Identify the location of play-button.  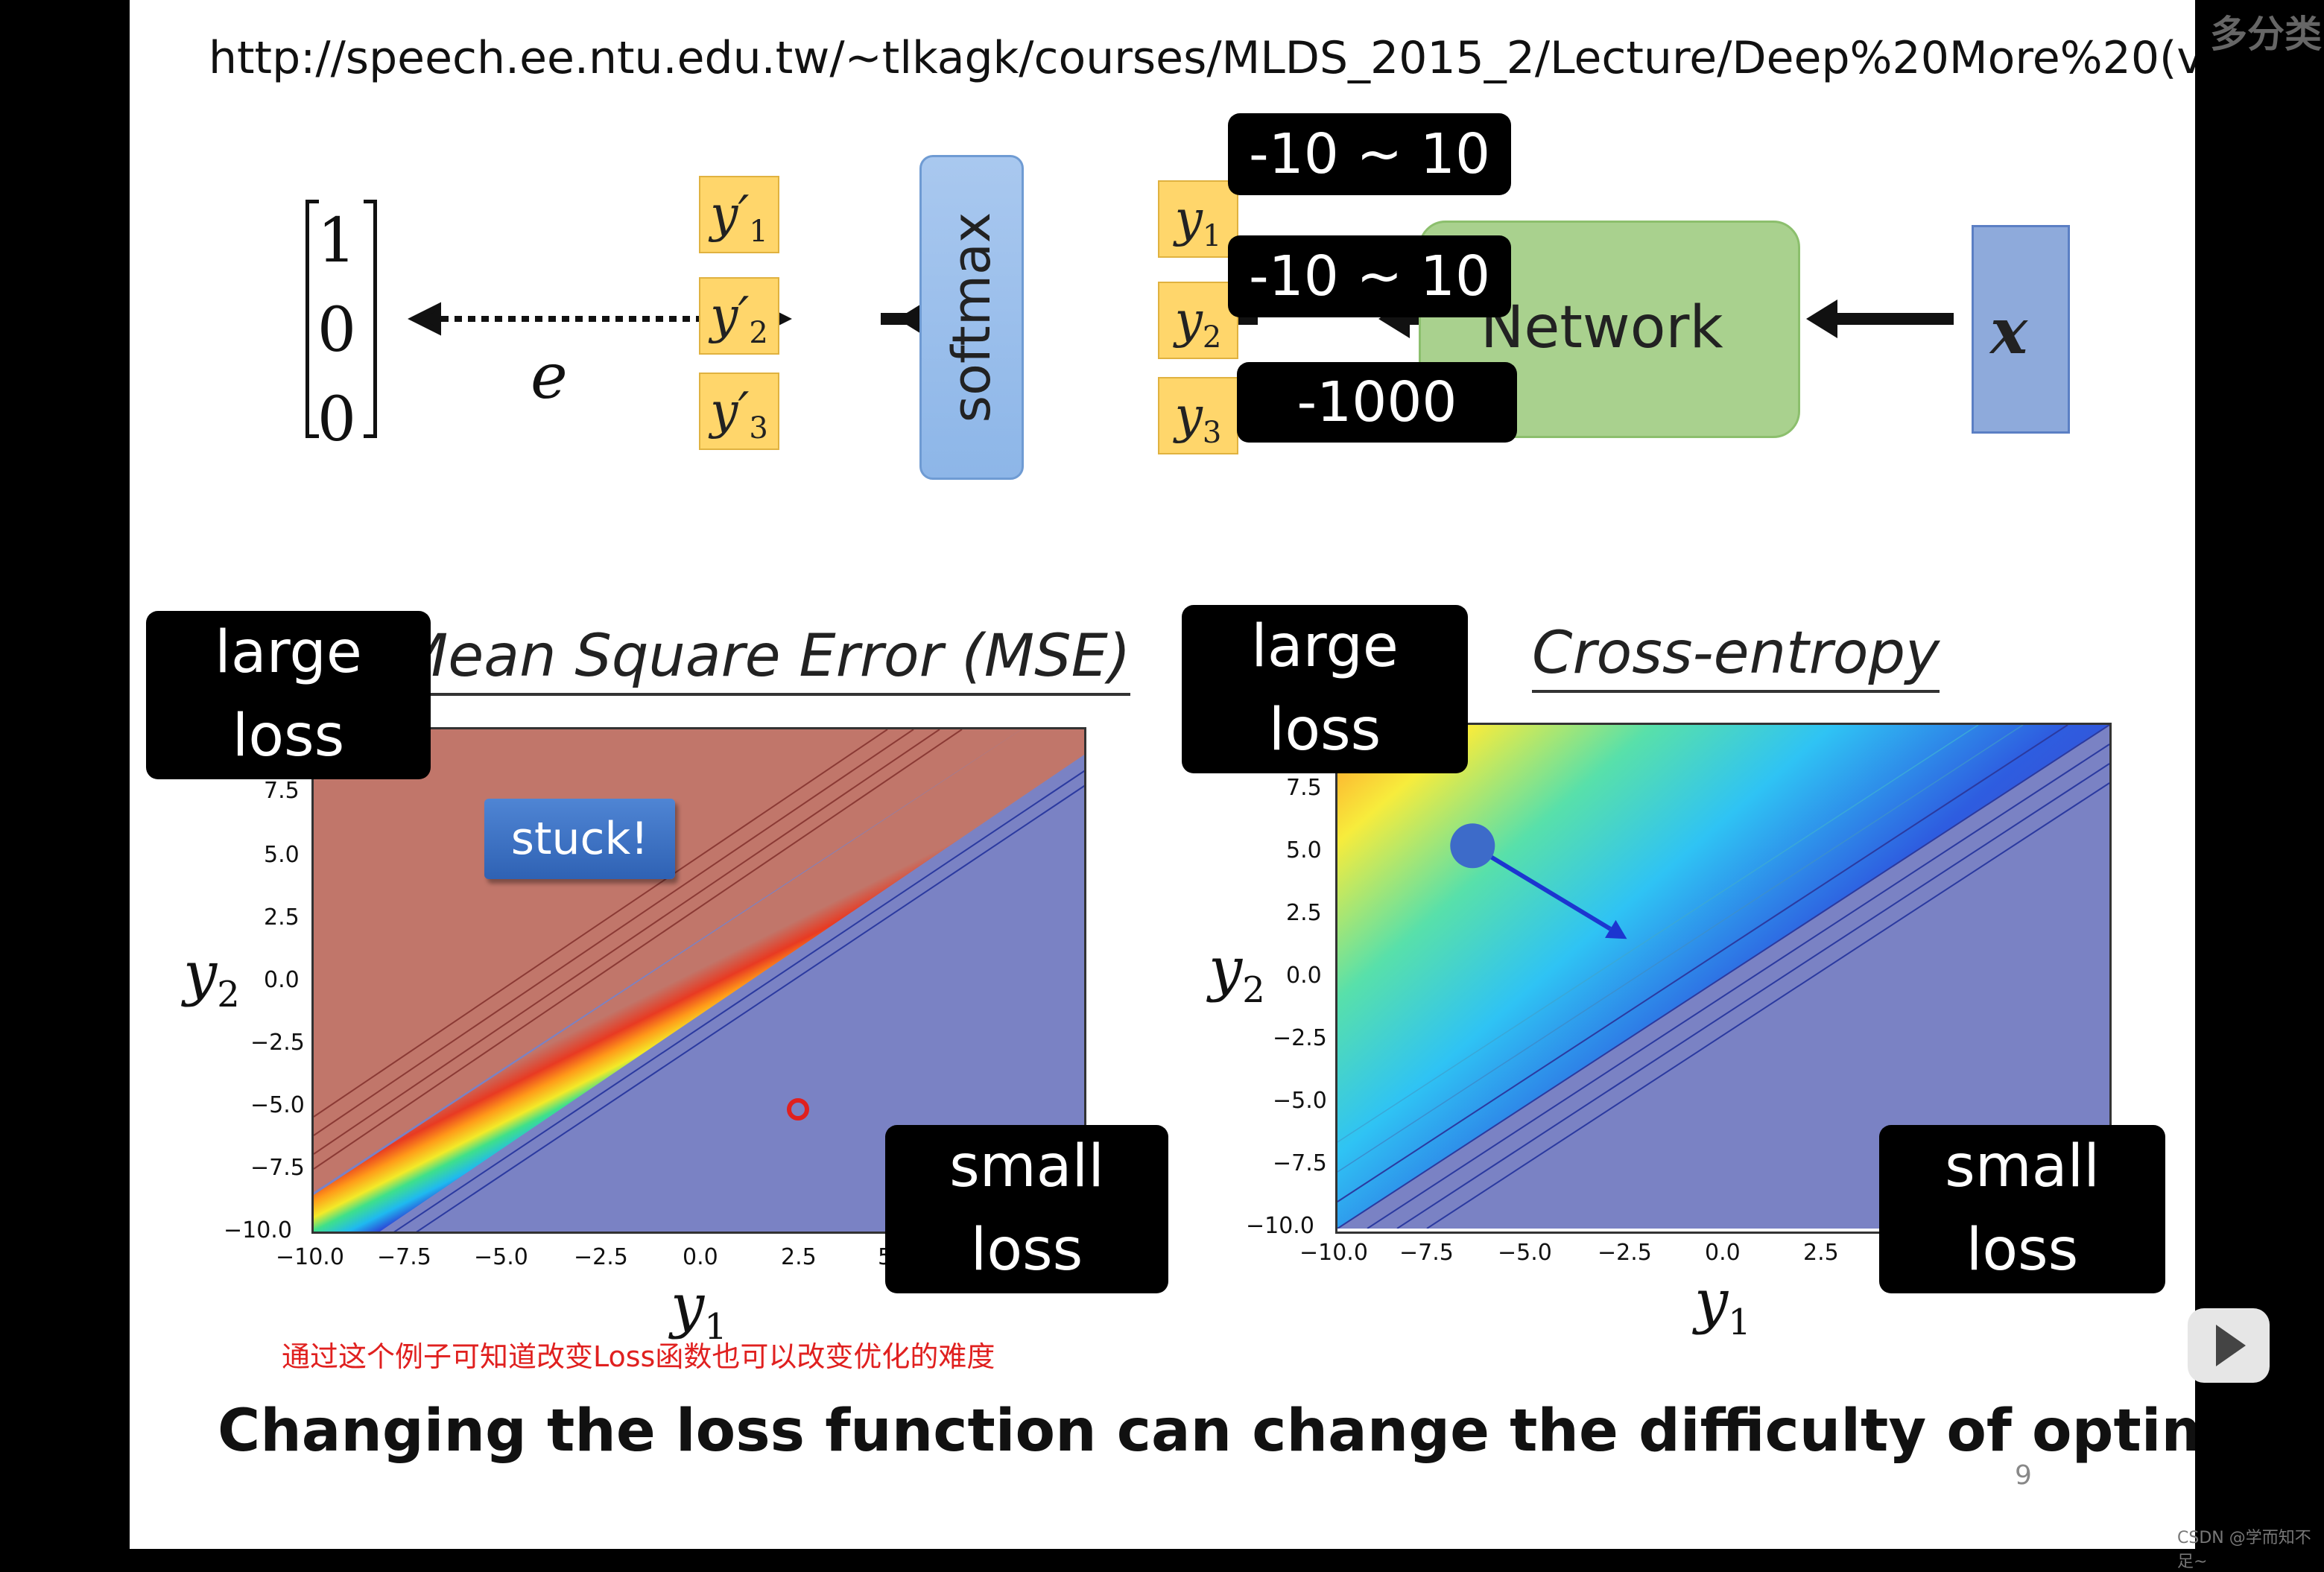
(2229, 1345).